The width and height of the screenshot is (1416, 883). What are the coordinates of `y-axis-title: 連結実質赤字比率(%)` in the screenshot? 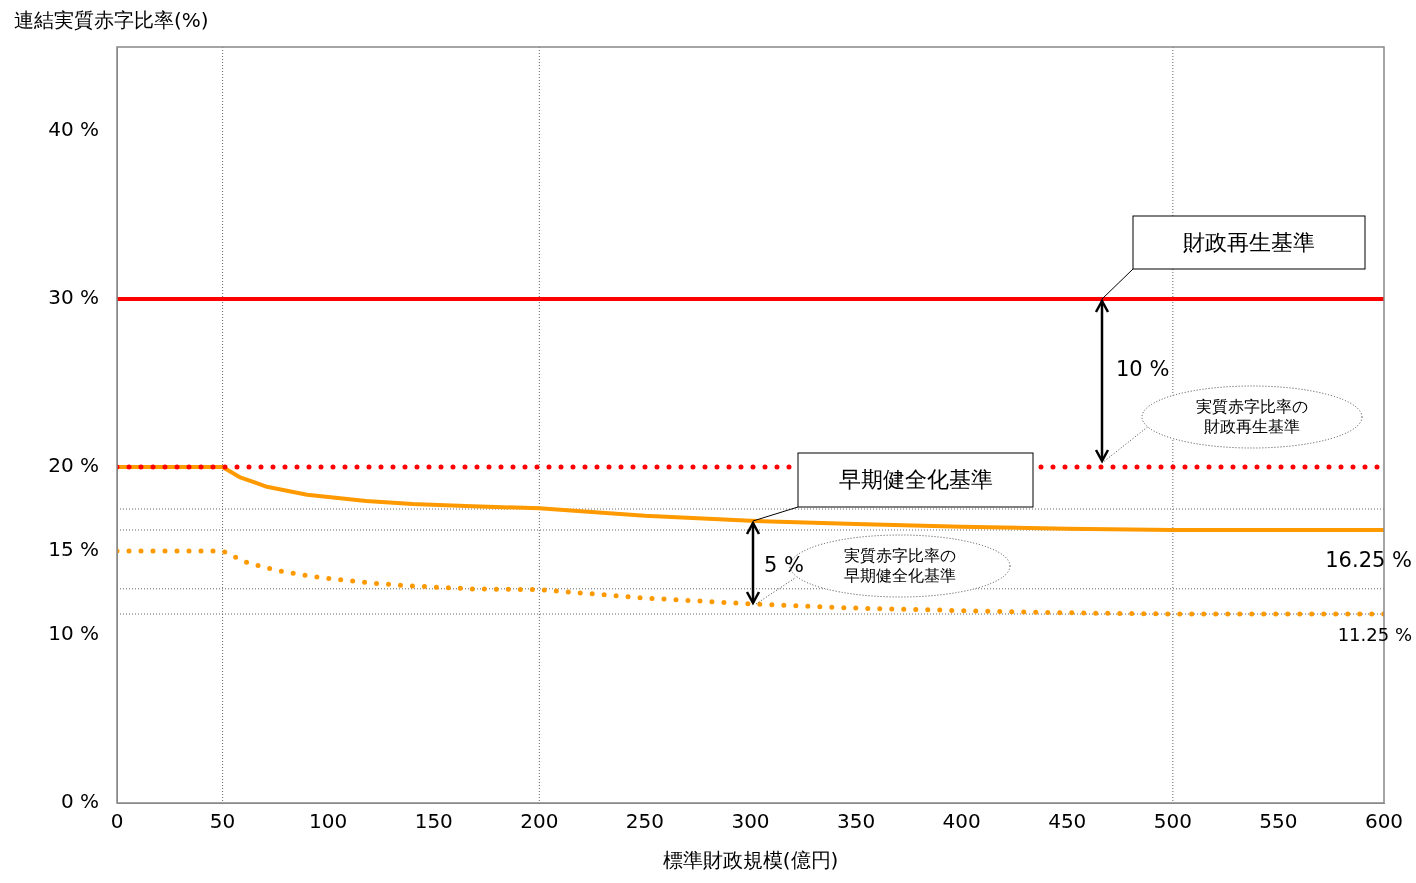 It's located at (111, 20).